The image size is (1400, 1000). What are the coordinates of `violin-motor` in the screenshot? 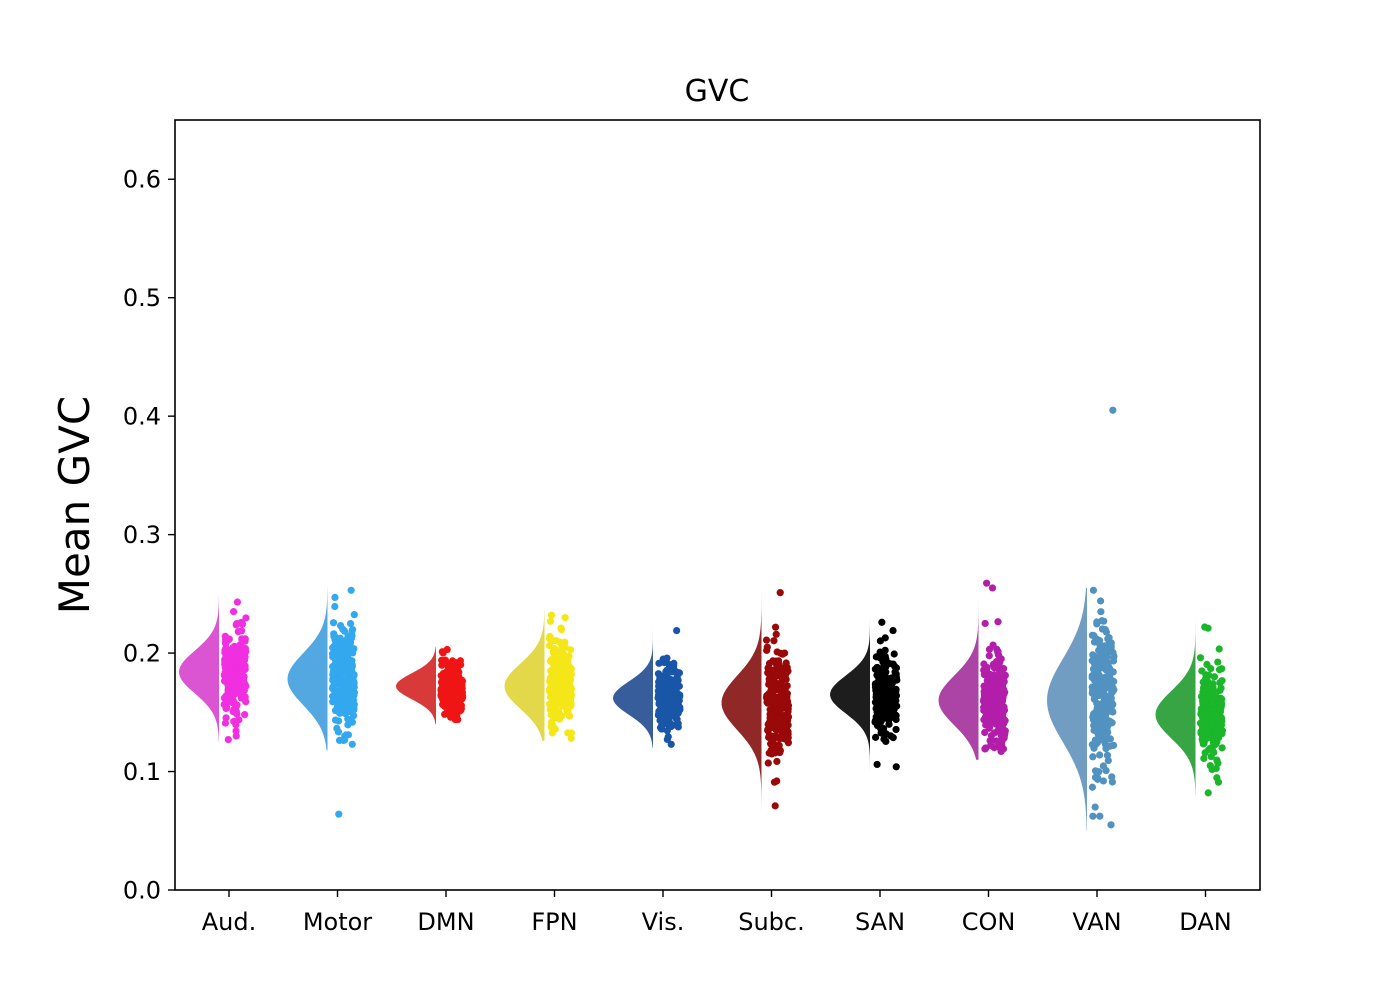 It's located at (307, 668).